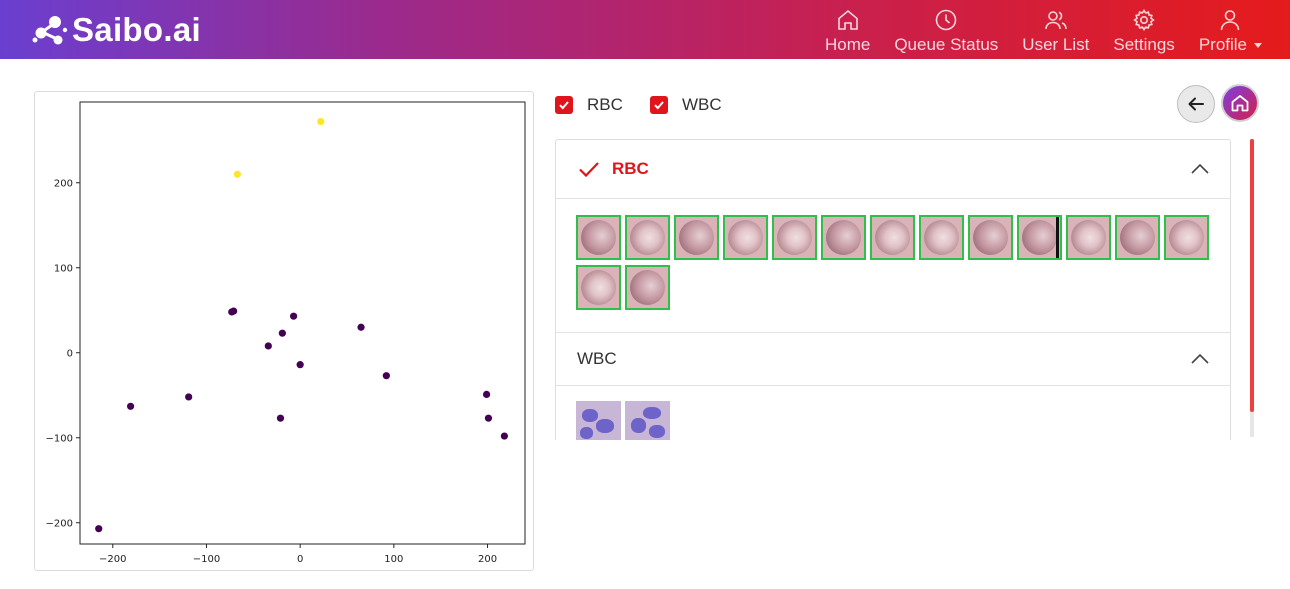 The width and height of the screenshot is (1290, 589). Describe the element at coordinates (136, 29) in the screenshot. I see `brand-name: Saibo.ai` at that location.